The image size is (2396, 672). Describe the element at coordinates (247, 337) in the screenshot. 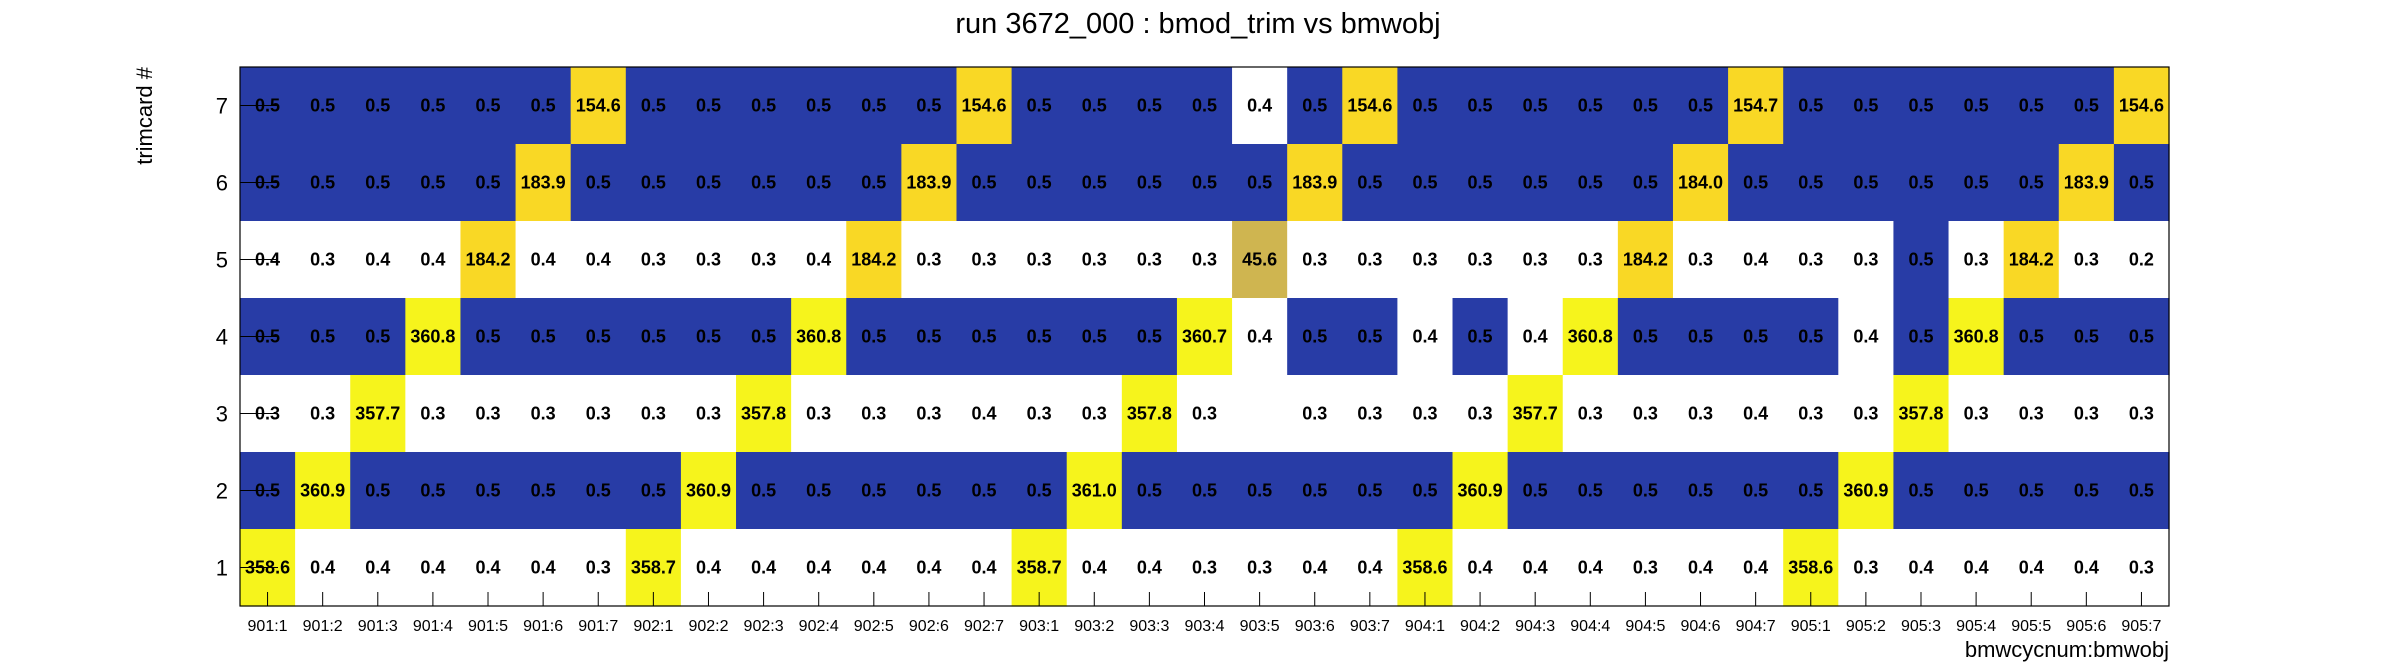

I see `y-axis-ticks: 7 6 5 4 3 2 1` at that location.